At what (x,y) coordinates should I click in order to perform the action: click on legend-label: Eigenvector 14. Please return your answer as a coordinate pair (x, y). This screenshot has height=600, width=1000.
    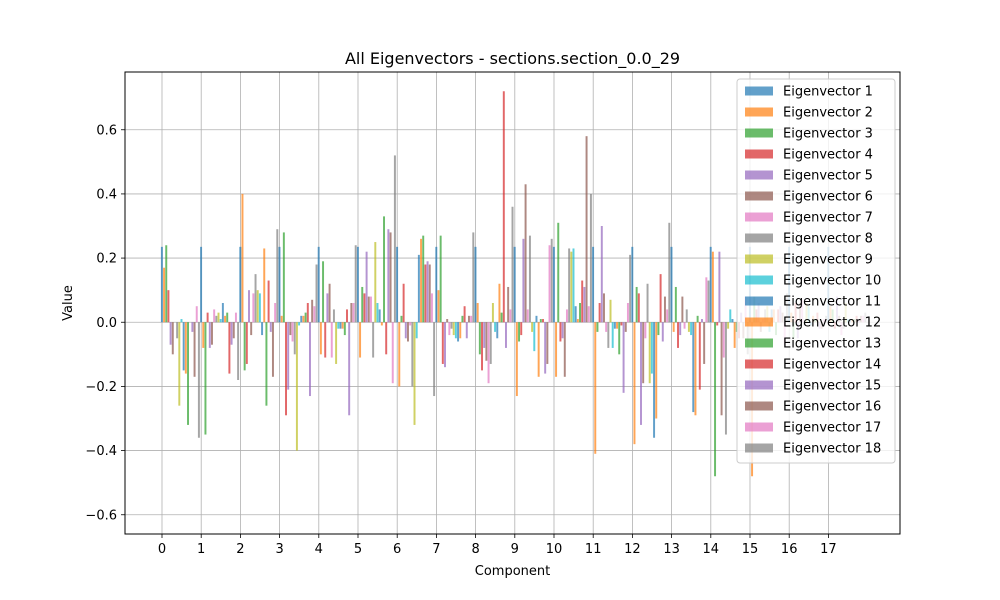
    Looking at the image, I should click on (832, 365).